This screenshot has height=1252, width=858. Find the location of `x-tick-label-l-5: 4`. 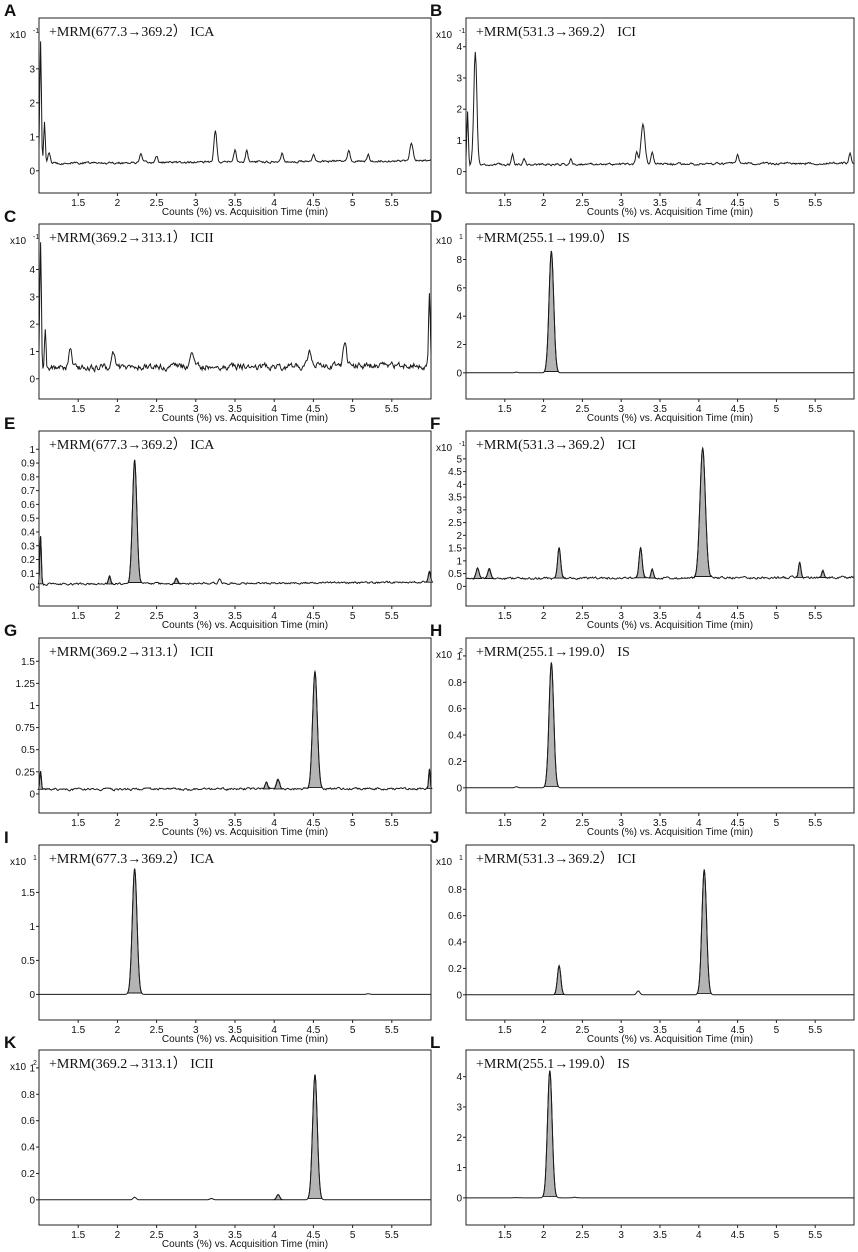

x-tick-label-l-5: 4 is located at coordinates (699, 1235).